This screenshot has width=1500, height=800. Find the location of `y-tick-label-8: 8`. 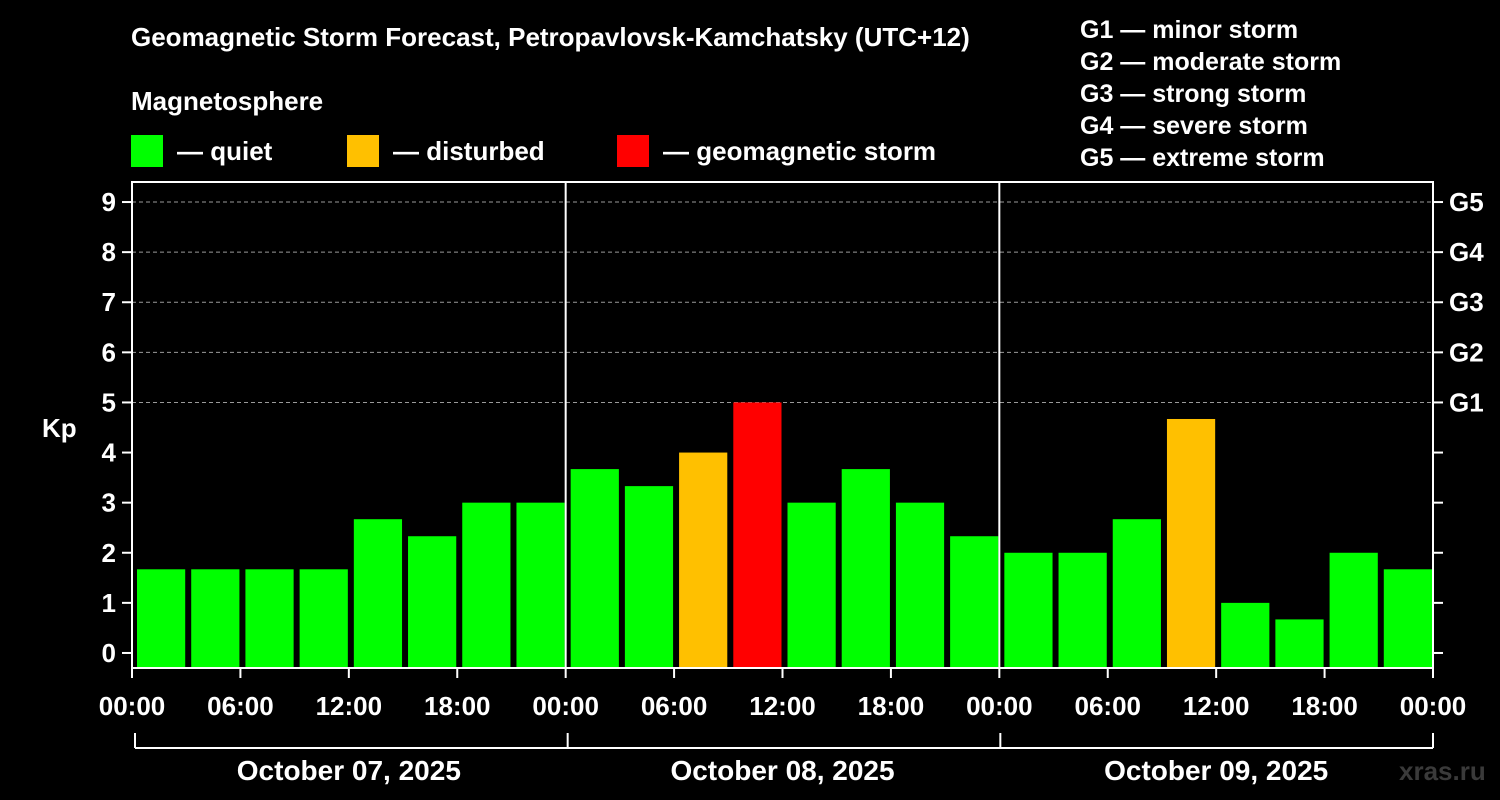

y-tick-label-8: 8 is located at coordinates (109, 252).